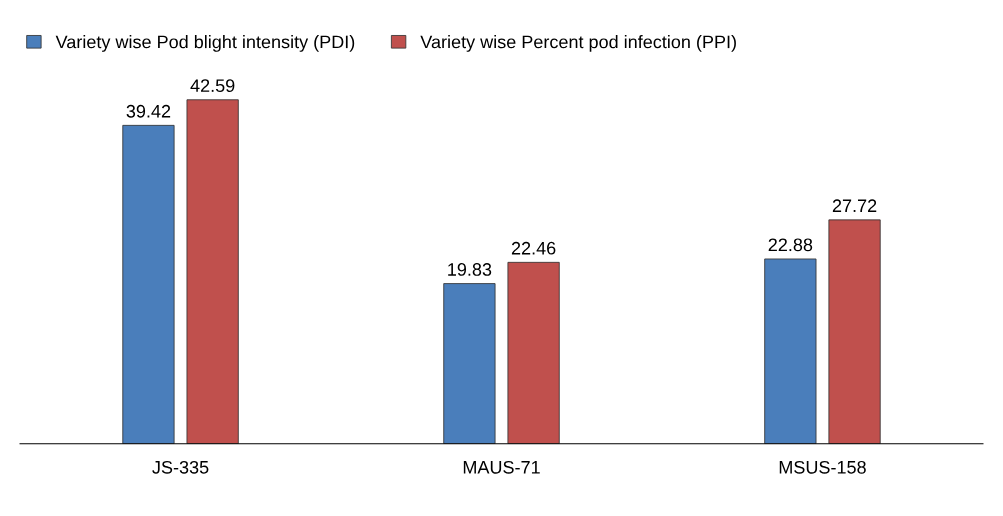  What do you see at coordinates (470, 269) in the screenshot?
I see `data-label: 19.83` at bounding box center [470, 269].